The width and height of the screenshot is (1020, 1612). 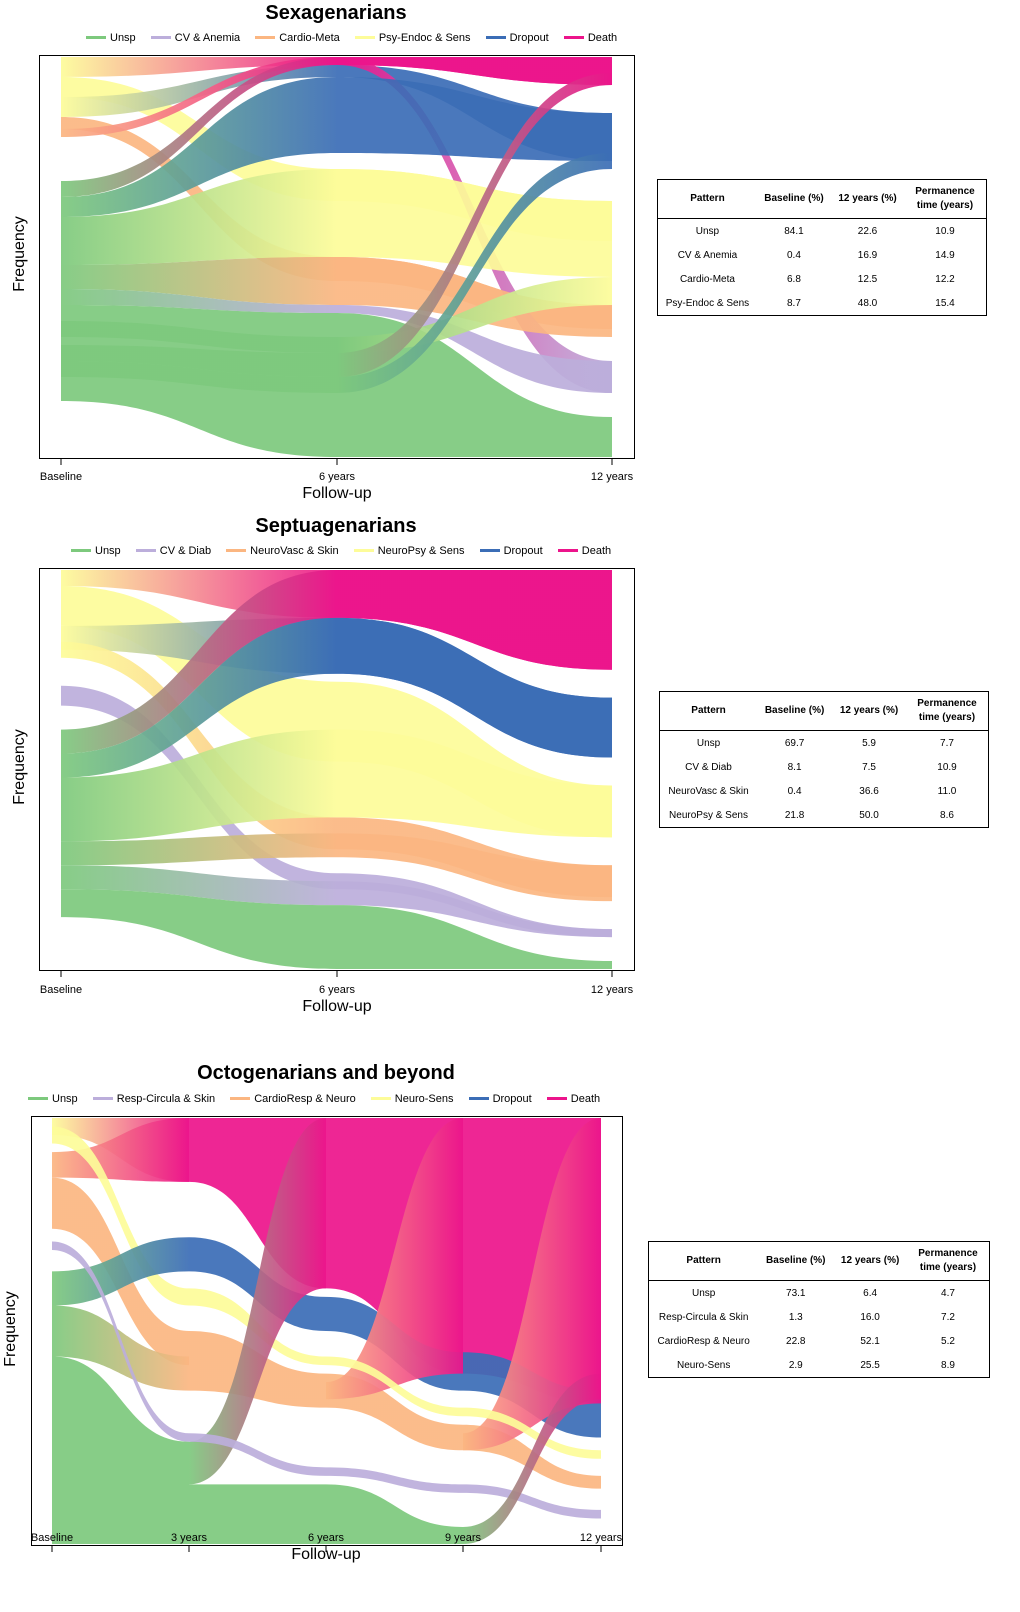 I want to click on table-row: Resp-Circula & Skin 1.3 16.0 7.2, so click(x=806, y=1317).